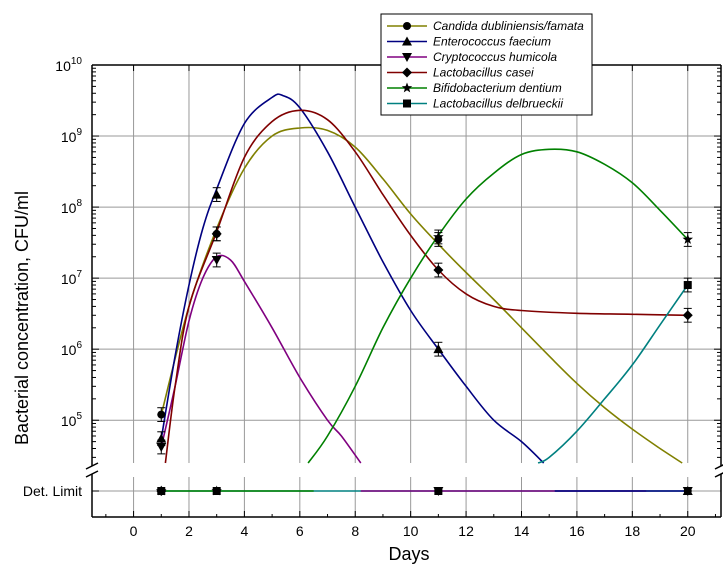 The height and width of the screenshot is (564, 723). Describe the element at coordinates (498, 104) in the screenshot. I see `legend-label: Lactobacillus delbrueckii` at that location.